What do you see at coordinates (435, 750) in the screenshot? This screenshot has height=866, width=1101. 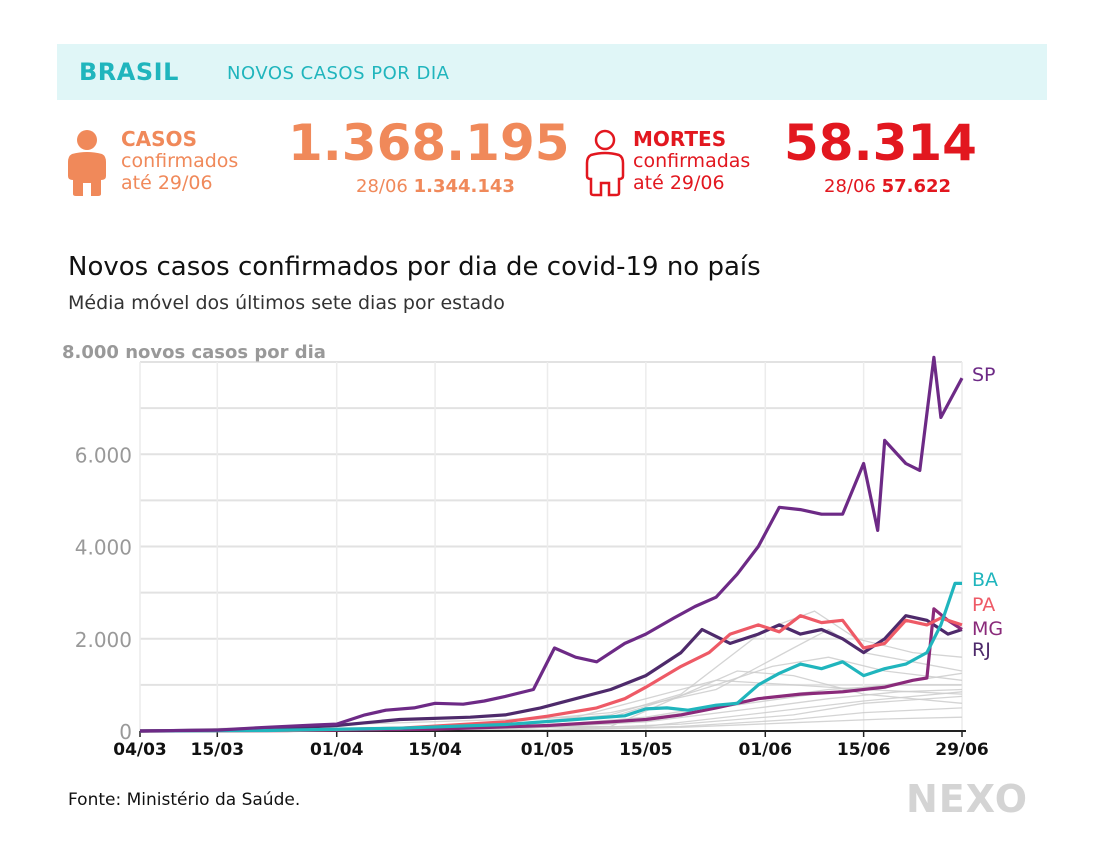 I see `x-tick-label: 15/04` at bounding box center [435, 750].